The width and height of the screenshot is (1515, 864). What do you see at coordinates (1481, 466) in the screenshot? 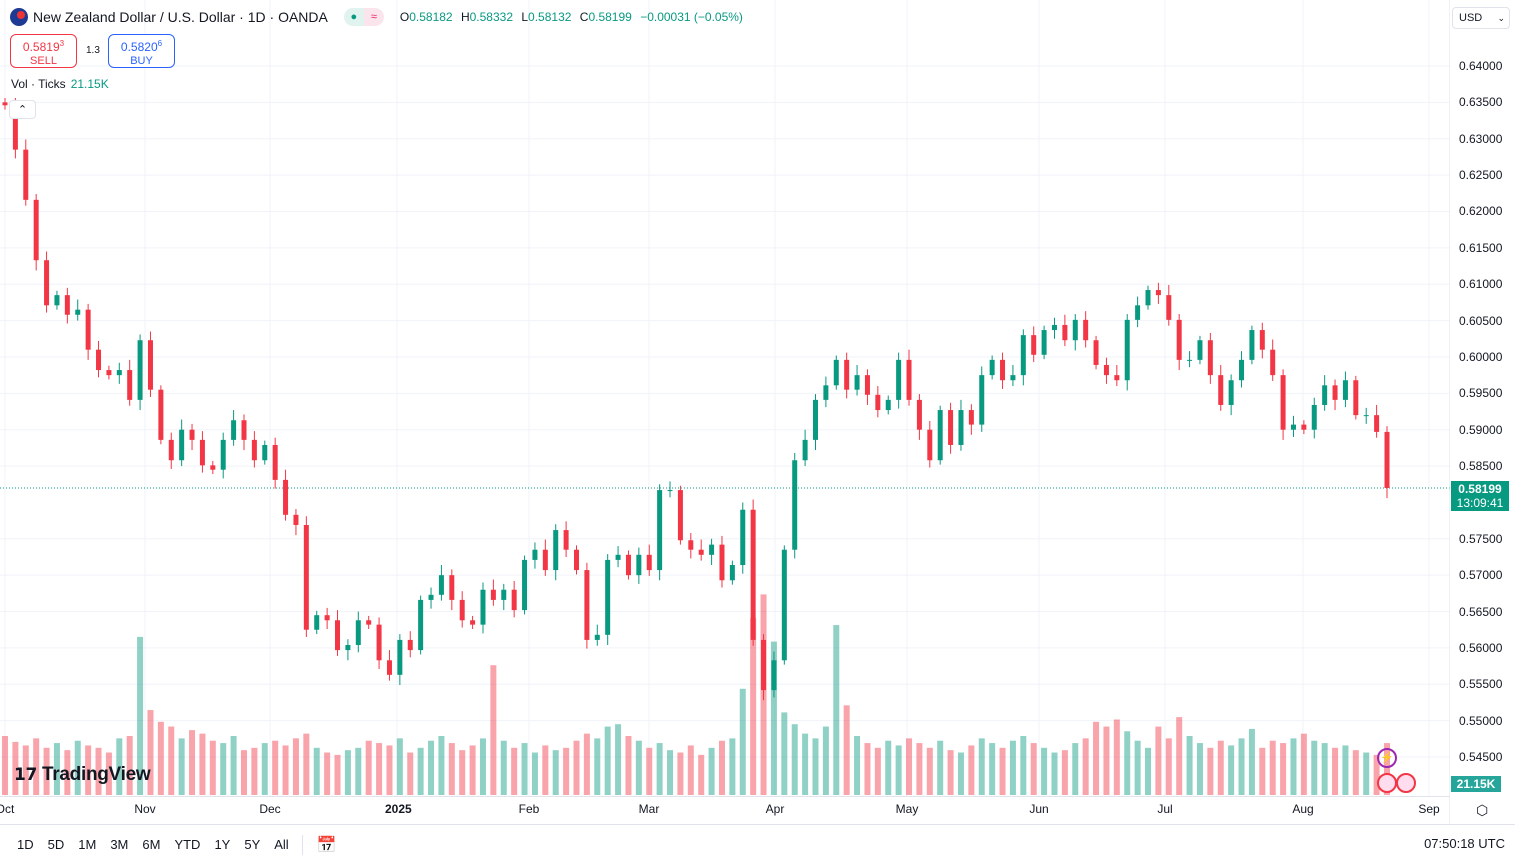
I see `price-tick: 0.58500` at bounding box center [1481, 466].